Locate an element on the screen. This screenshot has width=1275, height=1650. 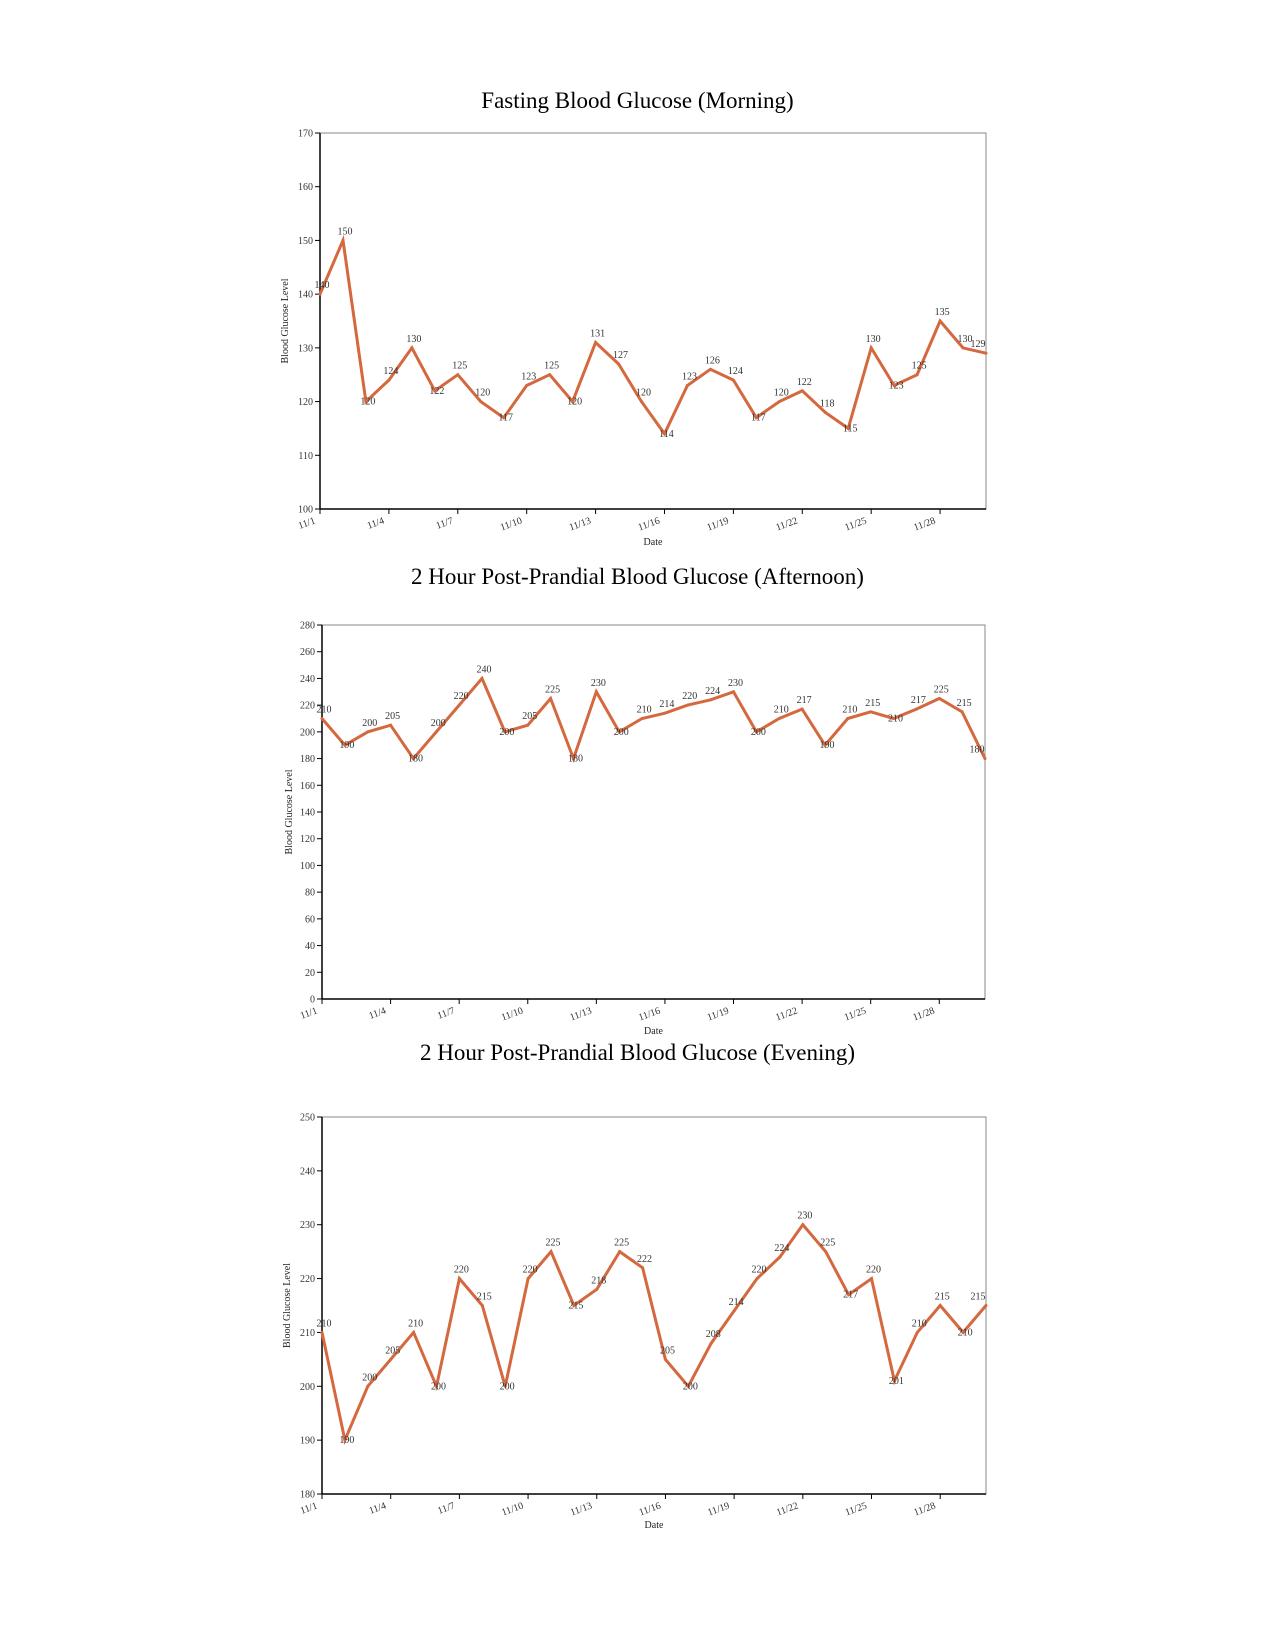
data-label: 127 is located at coordinates (620, 355).